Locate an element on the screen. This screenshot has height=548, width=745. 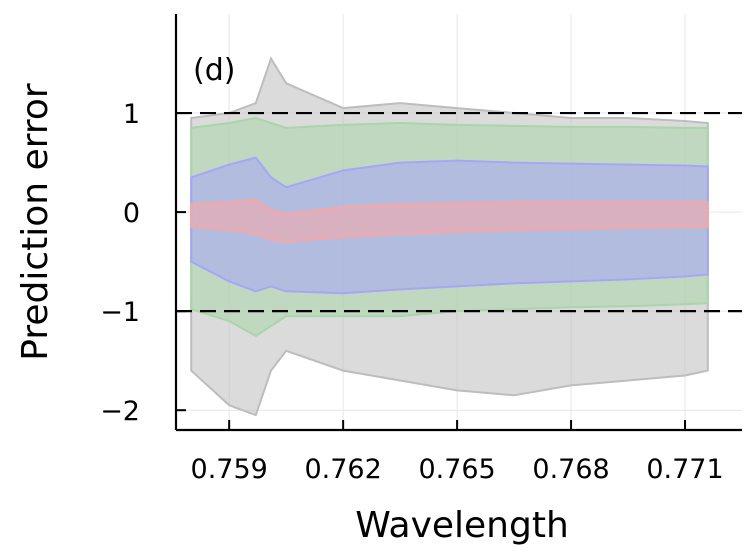
x-tick-label-0: 0.759 is located at coordinates (229, 469).